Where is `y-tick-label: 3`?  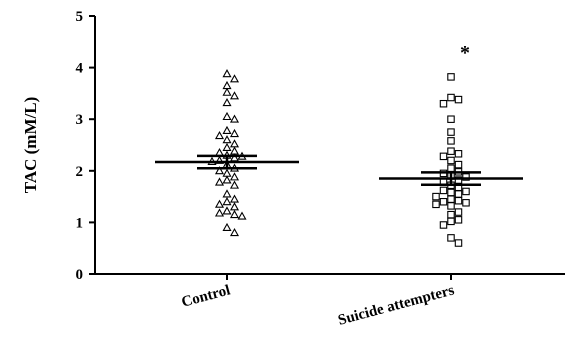 y-tick-label: 3 is located at coordinates (80, 120).